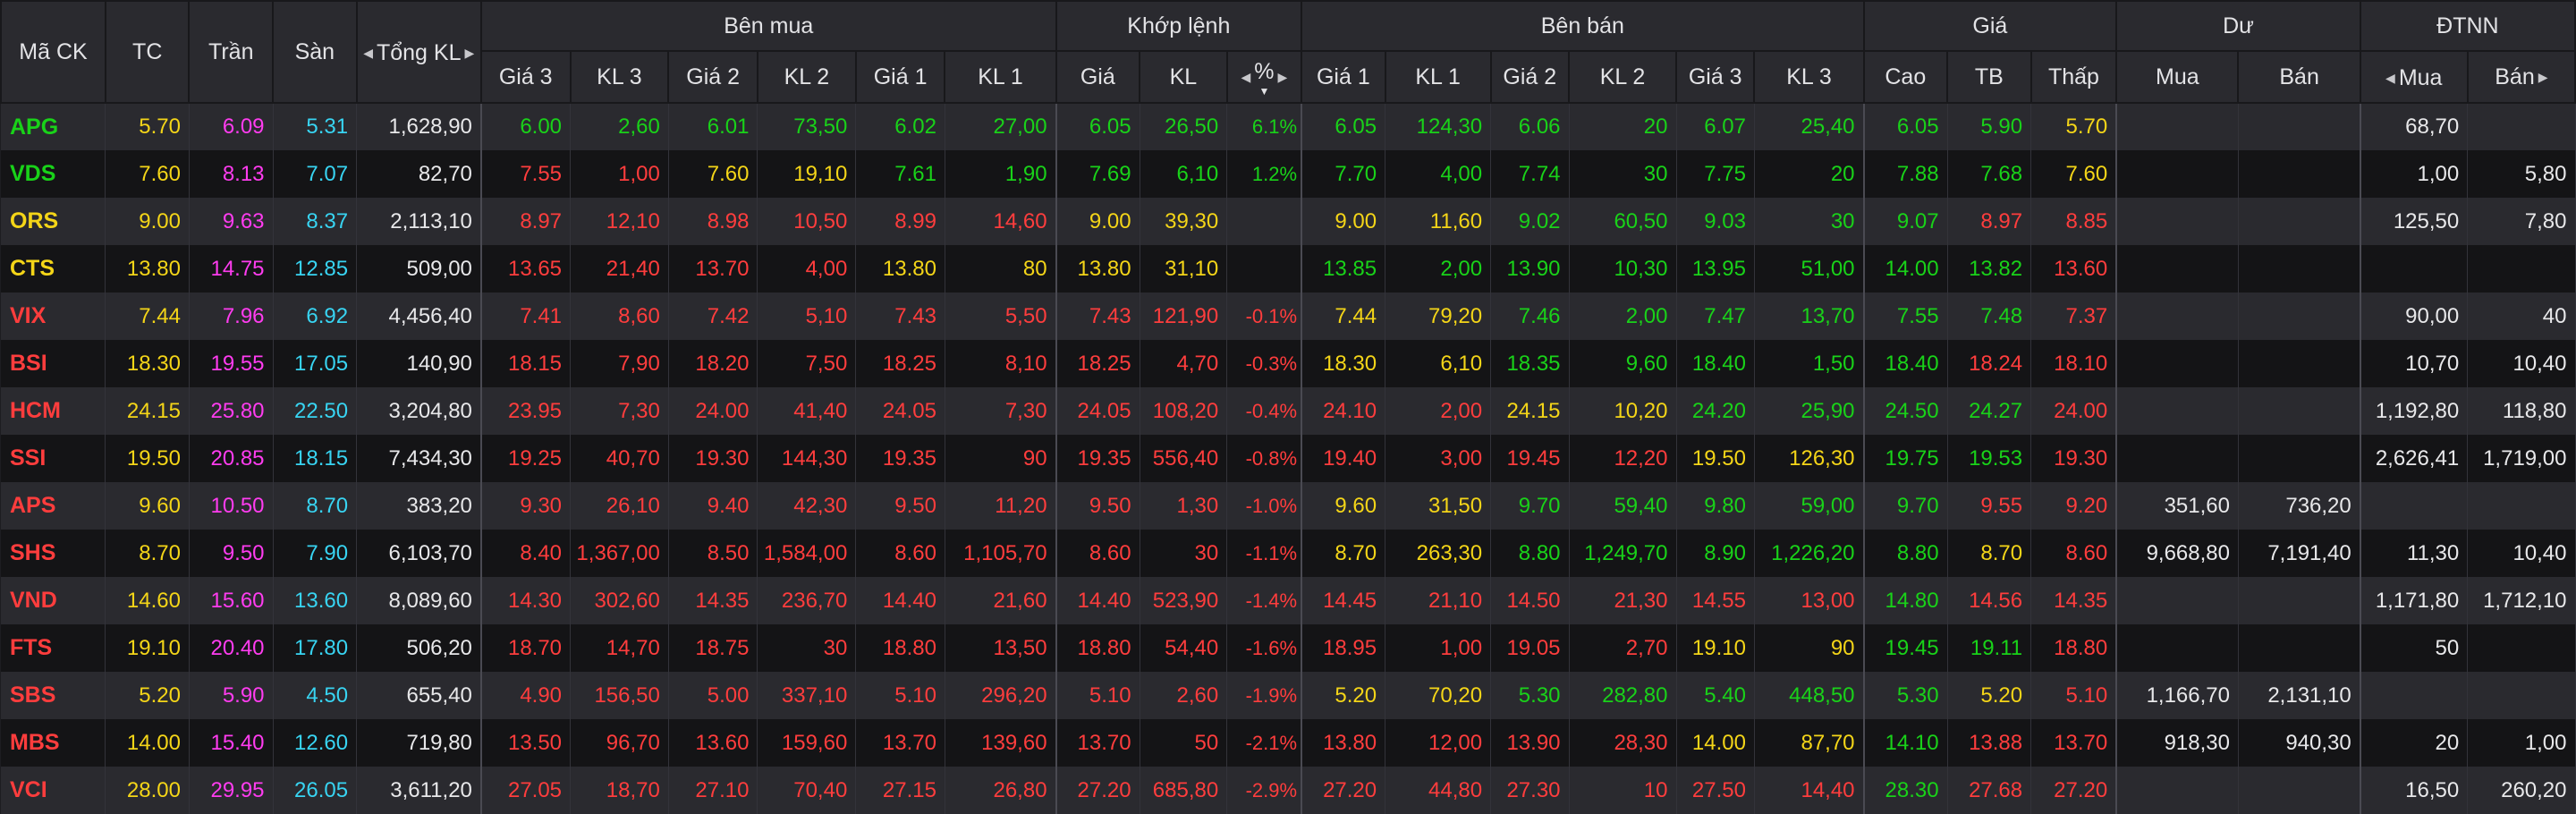 This screenshot has width=2576, height=814. What do you see at coordinates (619, 77) in the screenshot?
I see `col-header-buy-vol-3: KL 3` at bounding box center [619, 77].